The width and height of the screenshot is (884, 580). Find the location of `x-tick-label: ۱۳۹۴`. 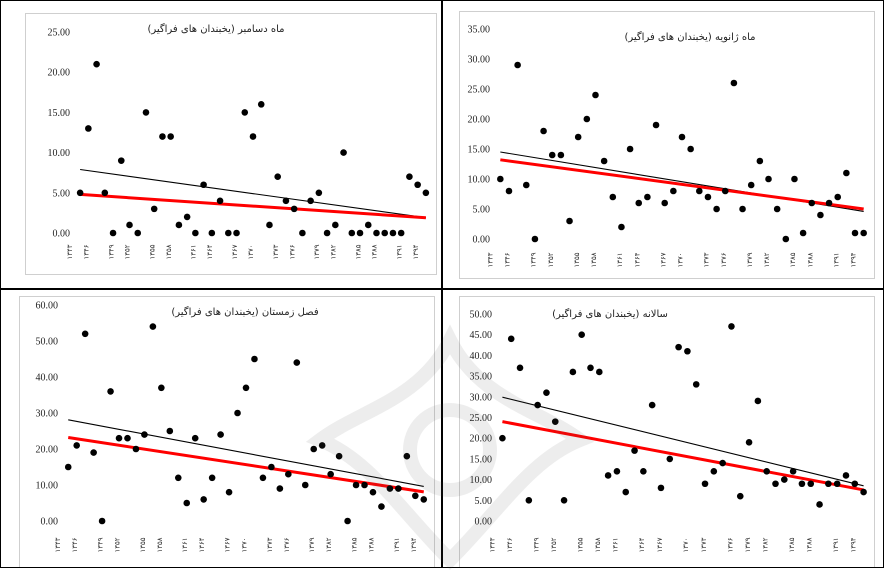

x-tick-label: ۱۳۹۴ is located at coordinates (416, 251).